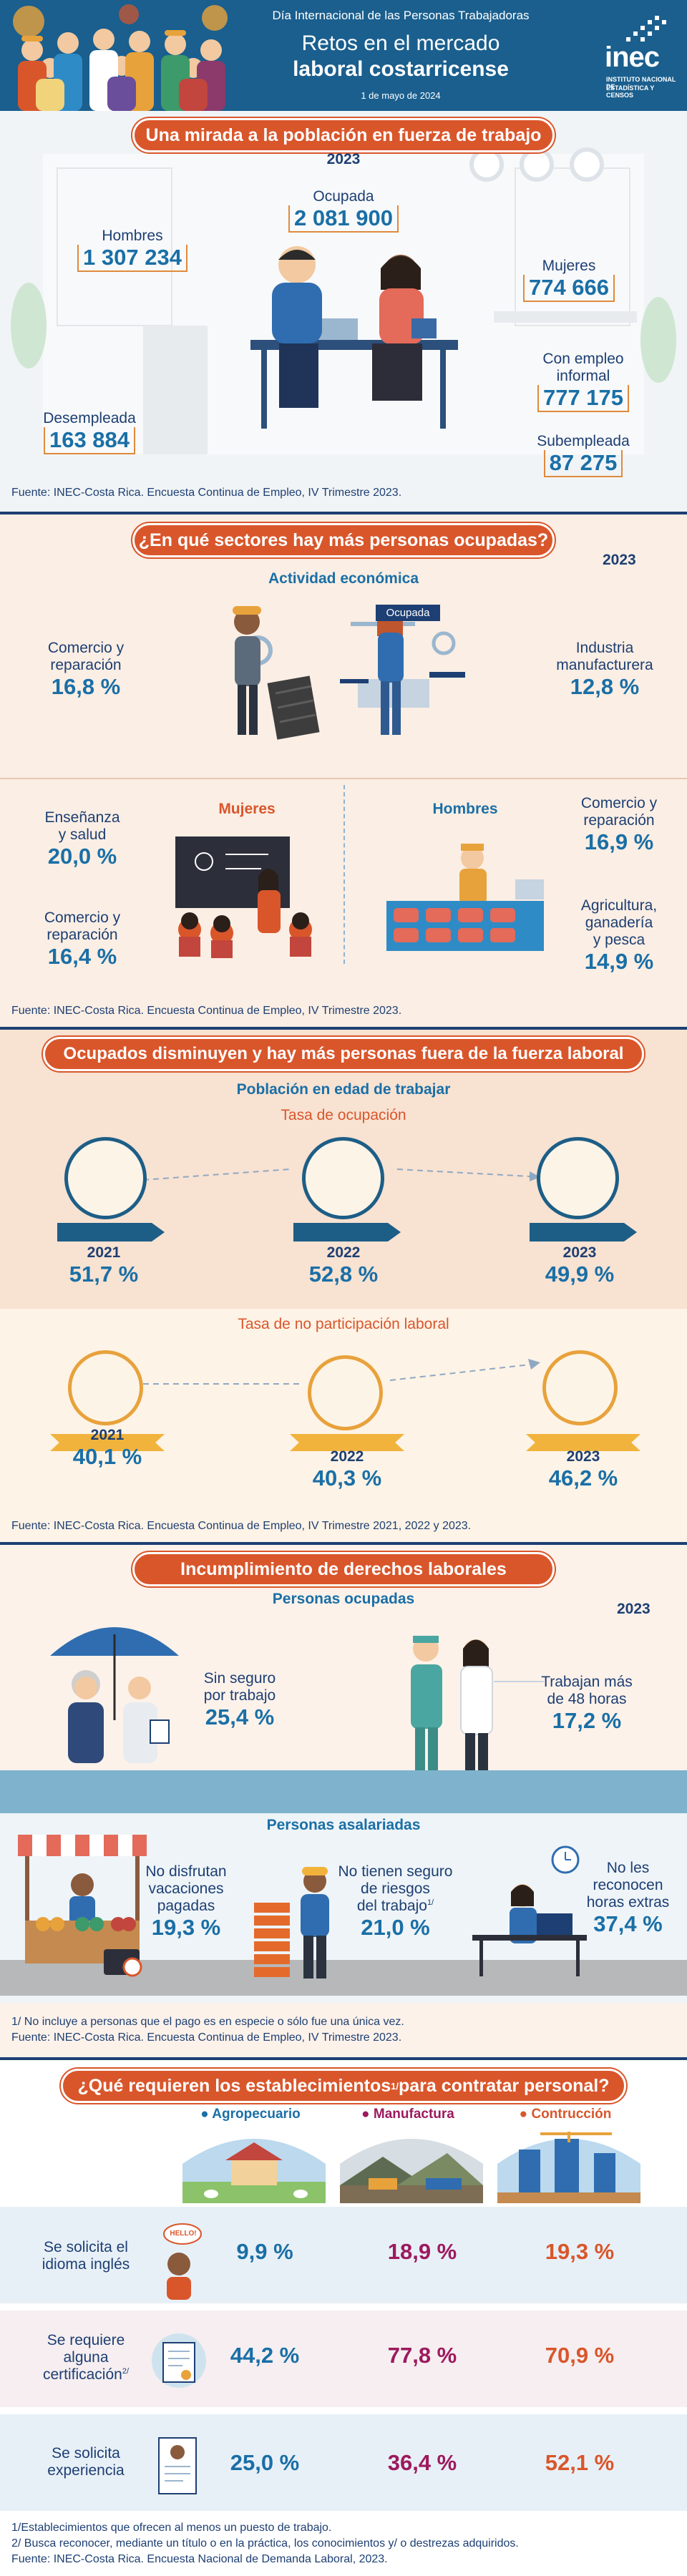 This screenshot has width=687, height=2576. What do you see at coordinates (114, 1695) in the screenshot?
I see `umbrella-illustration` at bounding box center [114, 1695].